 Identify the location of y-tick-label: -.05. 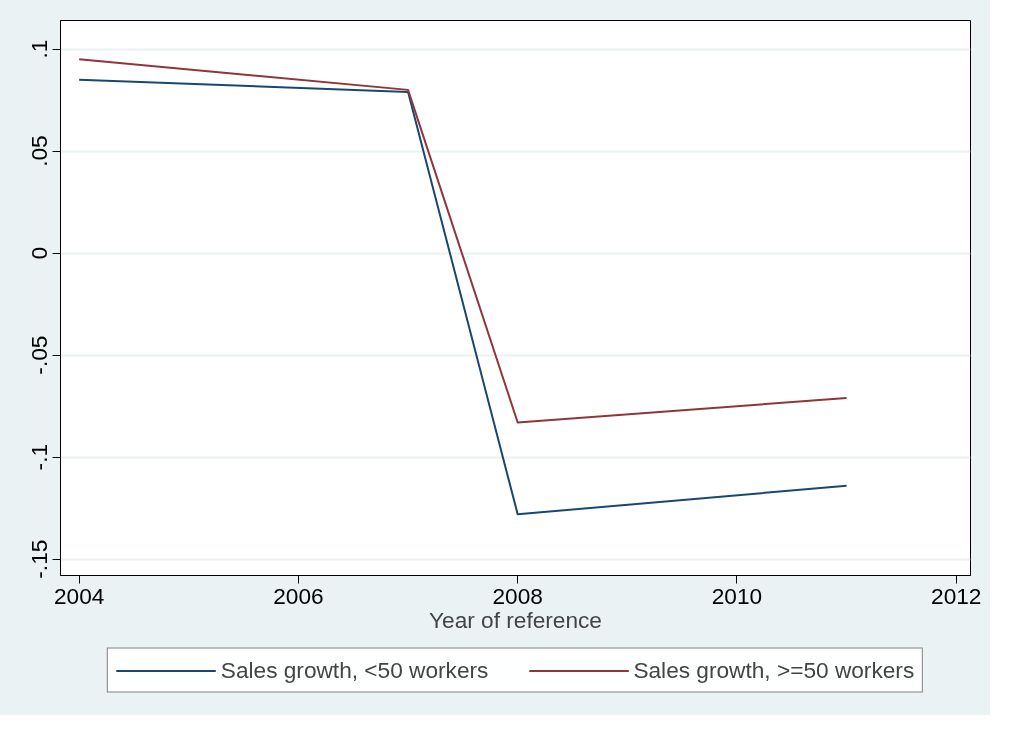
(39, 355).